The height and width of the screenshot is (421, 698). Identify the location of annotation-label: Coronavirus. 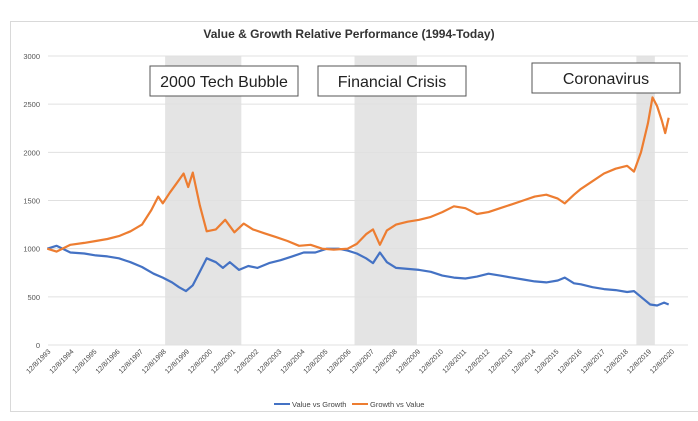
(606, 79).